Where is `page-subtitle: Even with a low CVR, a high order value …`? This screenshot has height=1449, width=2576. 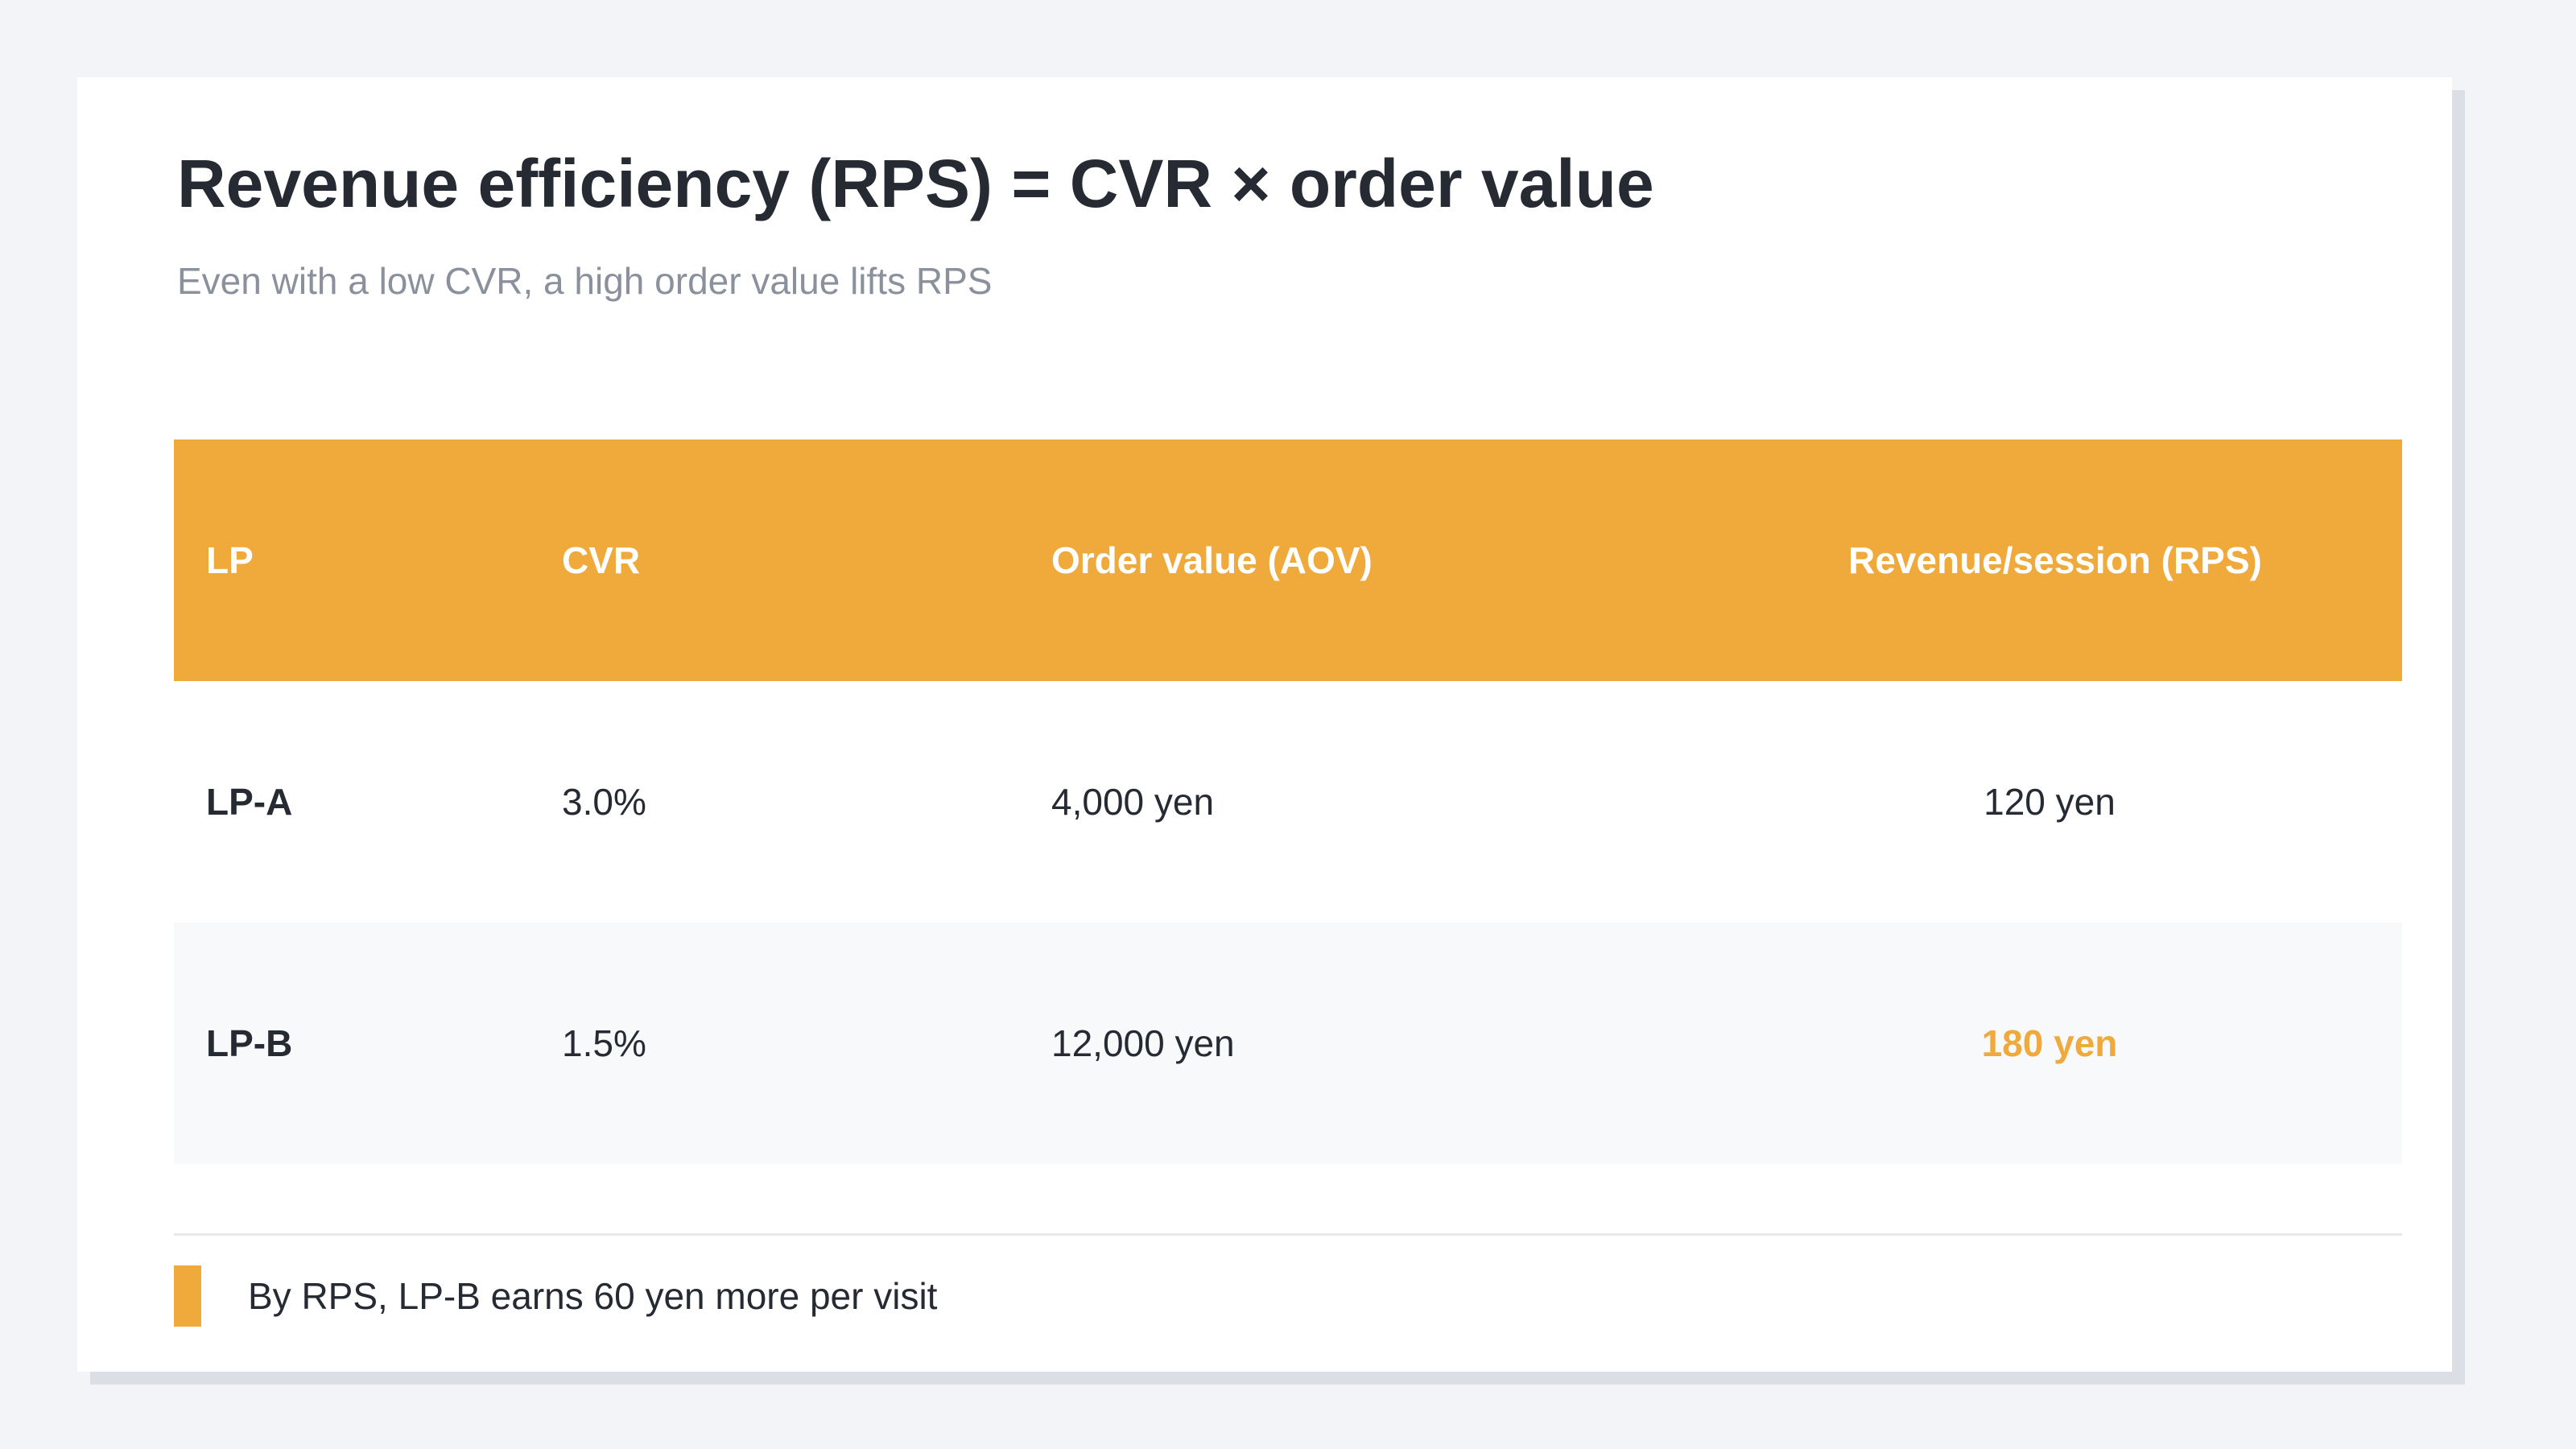 page-subtitle: Even with a low CVR, a high order value … is located at coordinates (585, 281).